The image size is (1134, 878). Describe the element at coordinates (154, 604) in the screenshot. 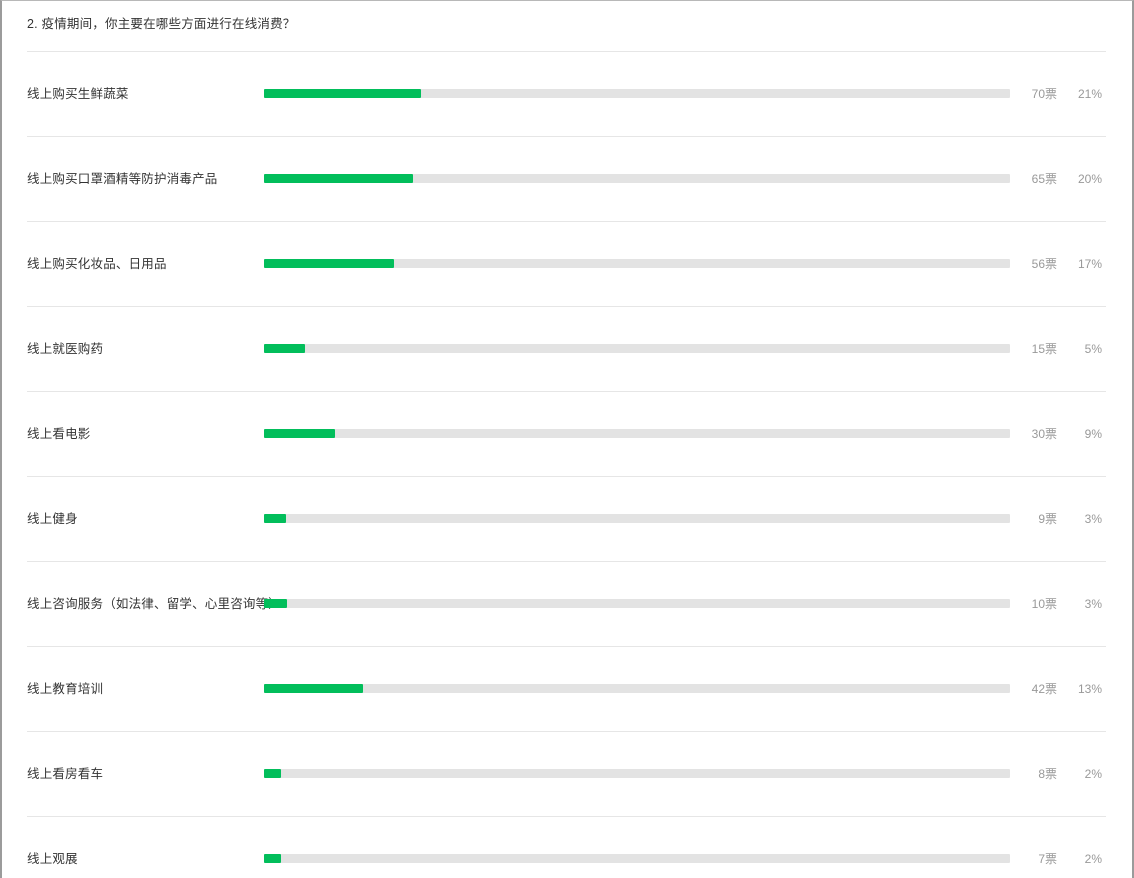

I see `option-label: 线上咨询服务（如法律、留学、心里咨询等）` at that location.